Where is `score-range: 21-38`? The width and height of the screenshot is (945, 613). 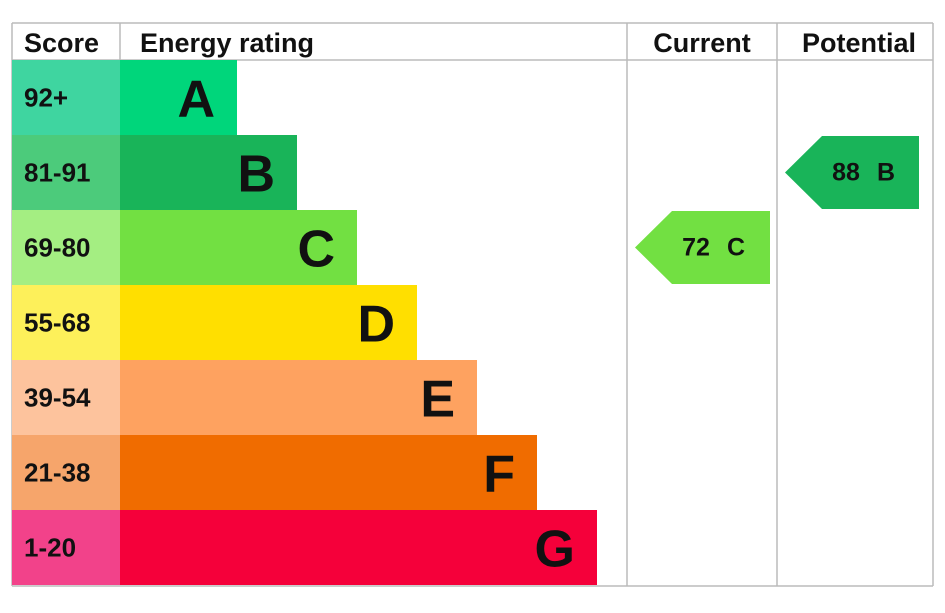
score-range: 21-38 is located at coordinates (57, 473).